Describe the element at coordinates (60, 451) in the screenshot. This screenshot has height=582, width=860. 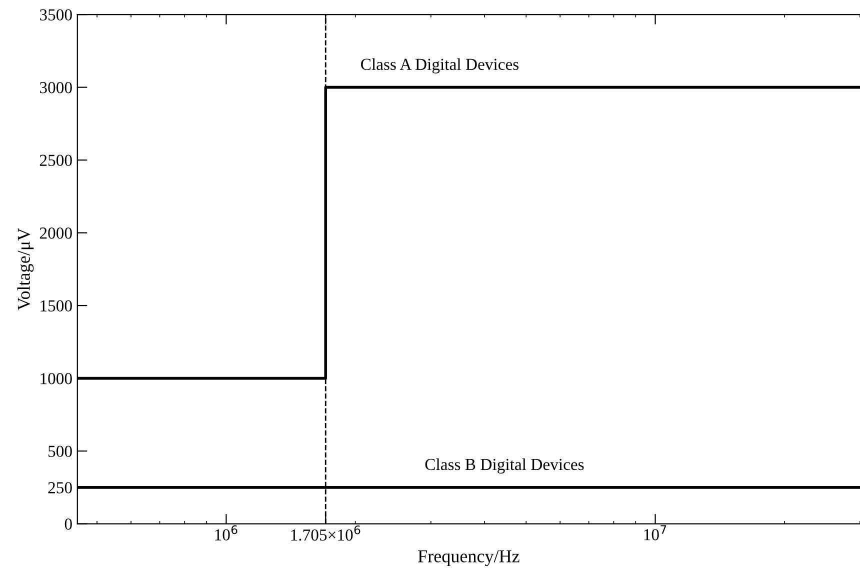
I see `y-tick-label: 500` at that location.